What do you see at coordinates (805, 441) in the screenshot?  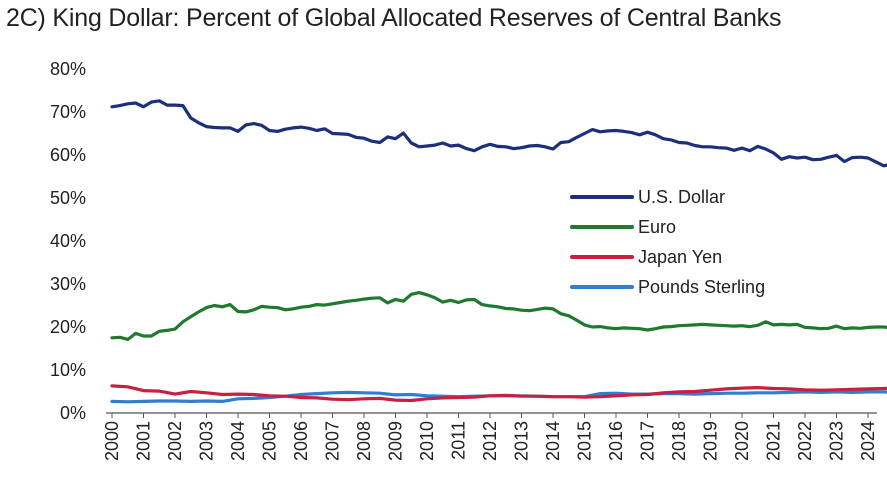 I see `x-tick-label: 2022` at bounding box center [805, 441].